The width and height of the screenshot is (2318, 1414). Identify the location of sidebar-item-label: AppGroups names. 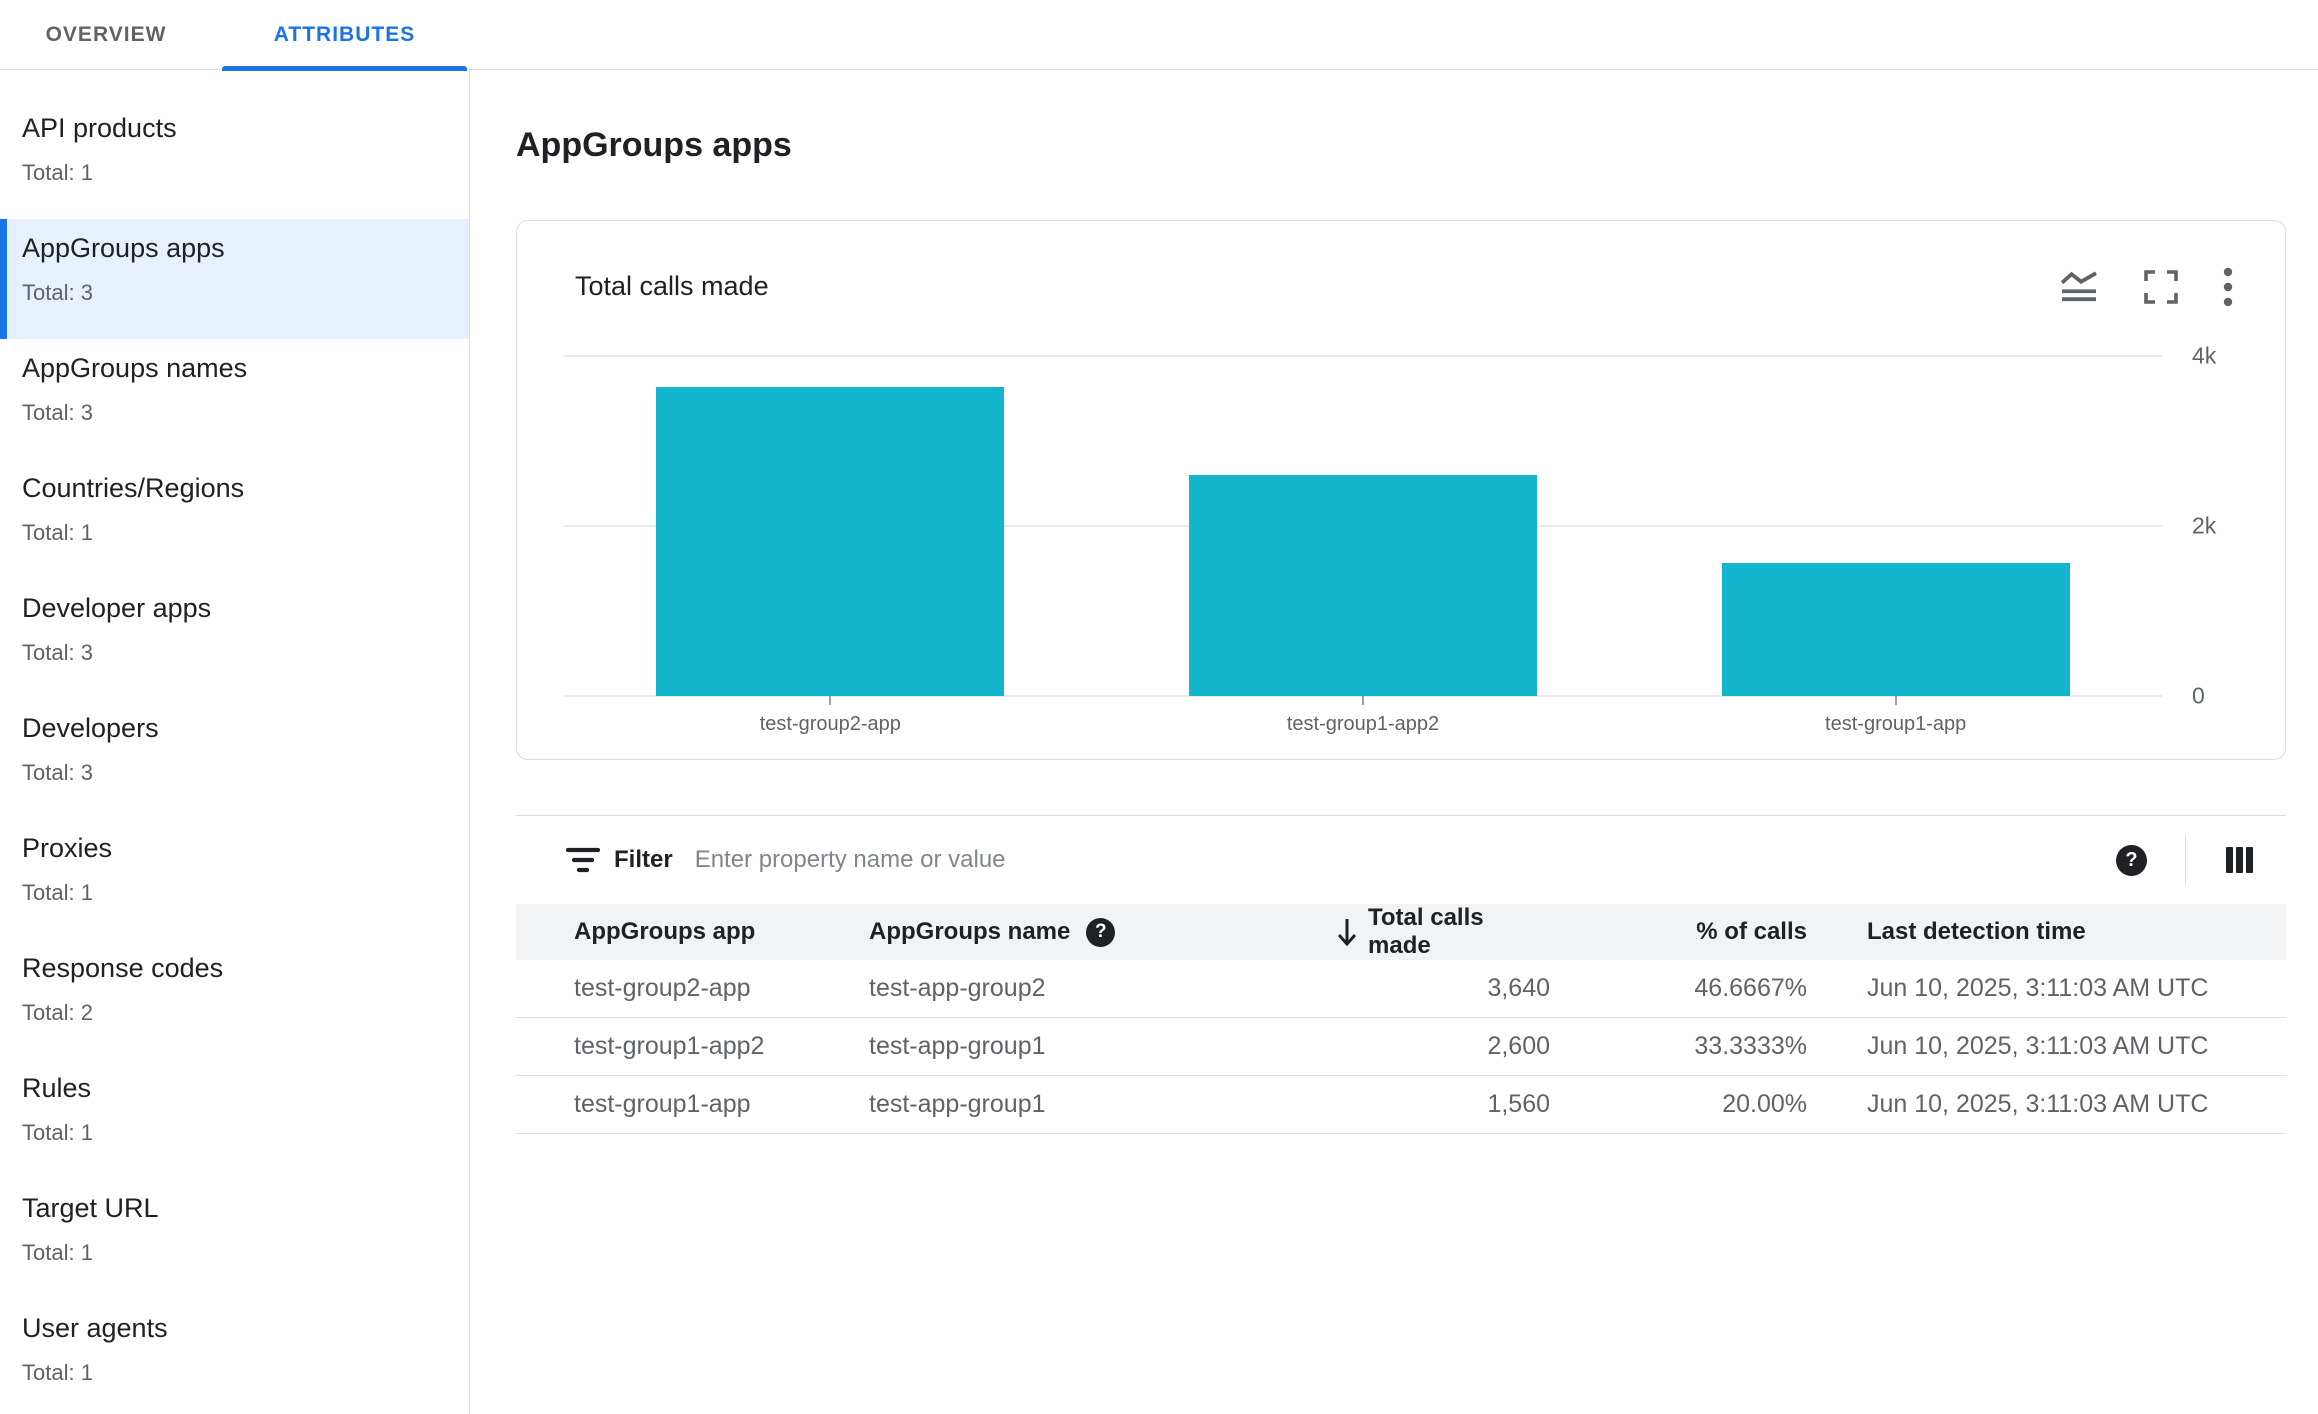
(135, 368).